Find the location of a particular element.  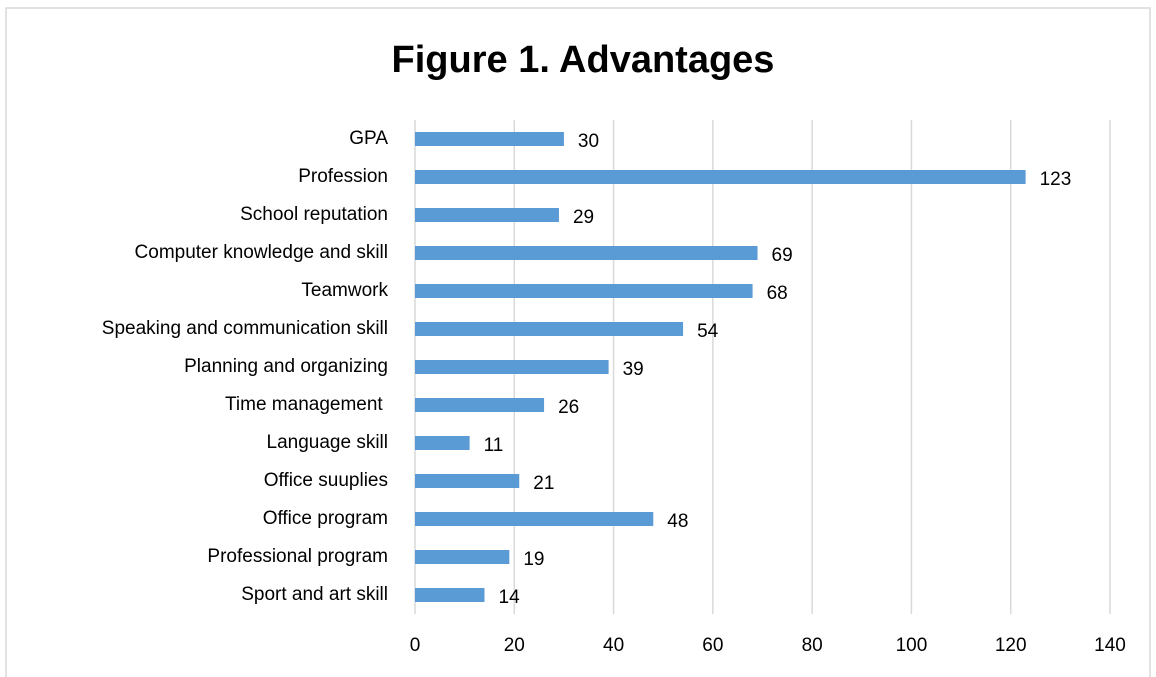

y-tick-label: Office program is located at coordinates (325, 518).